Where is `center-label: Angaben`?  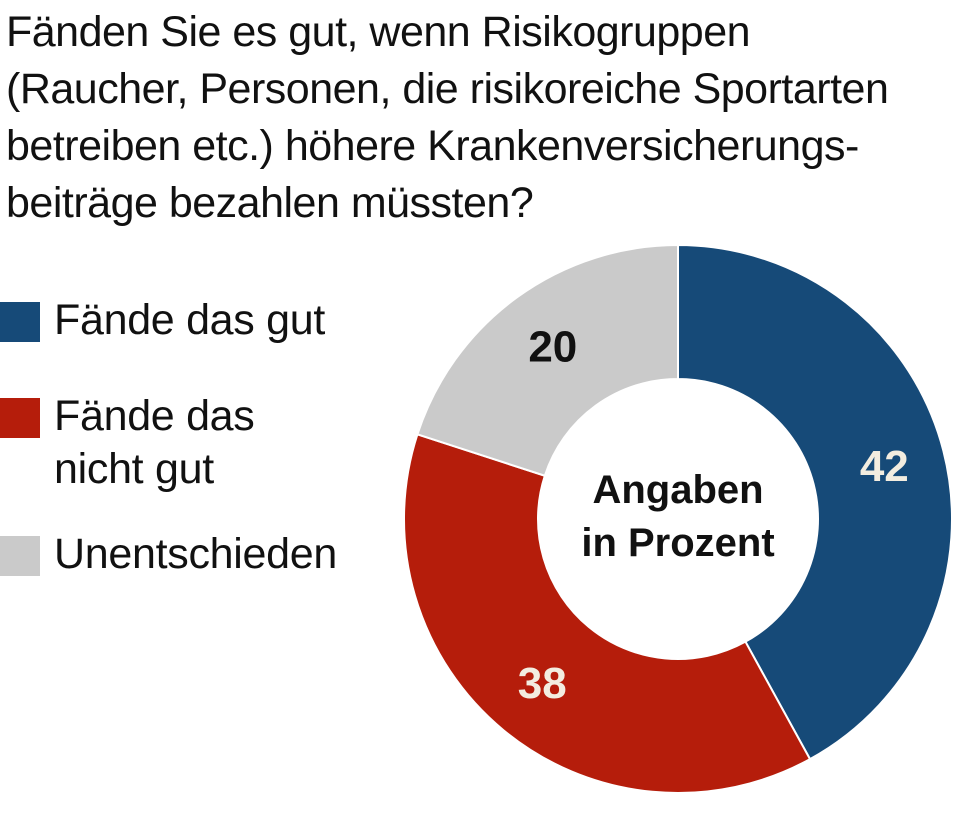
center-label: Angaben is located at coordinates (677, 490).